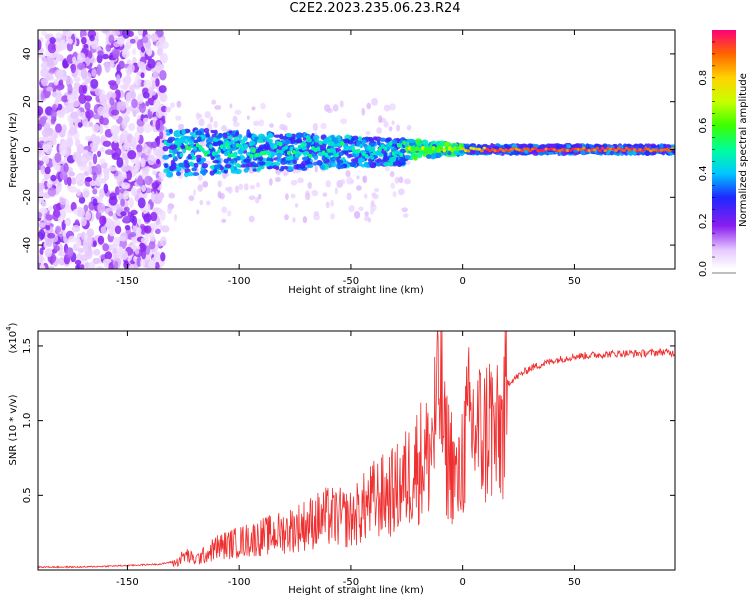  Describe the element at coordinates (13, 342) in the screenshot. I see `snr-multiplier-base: (x10` at that location.